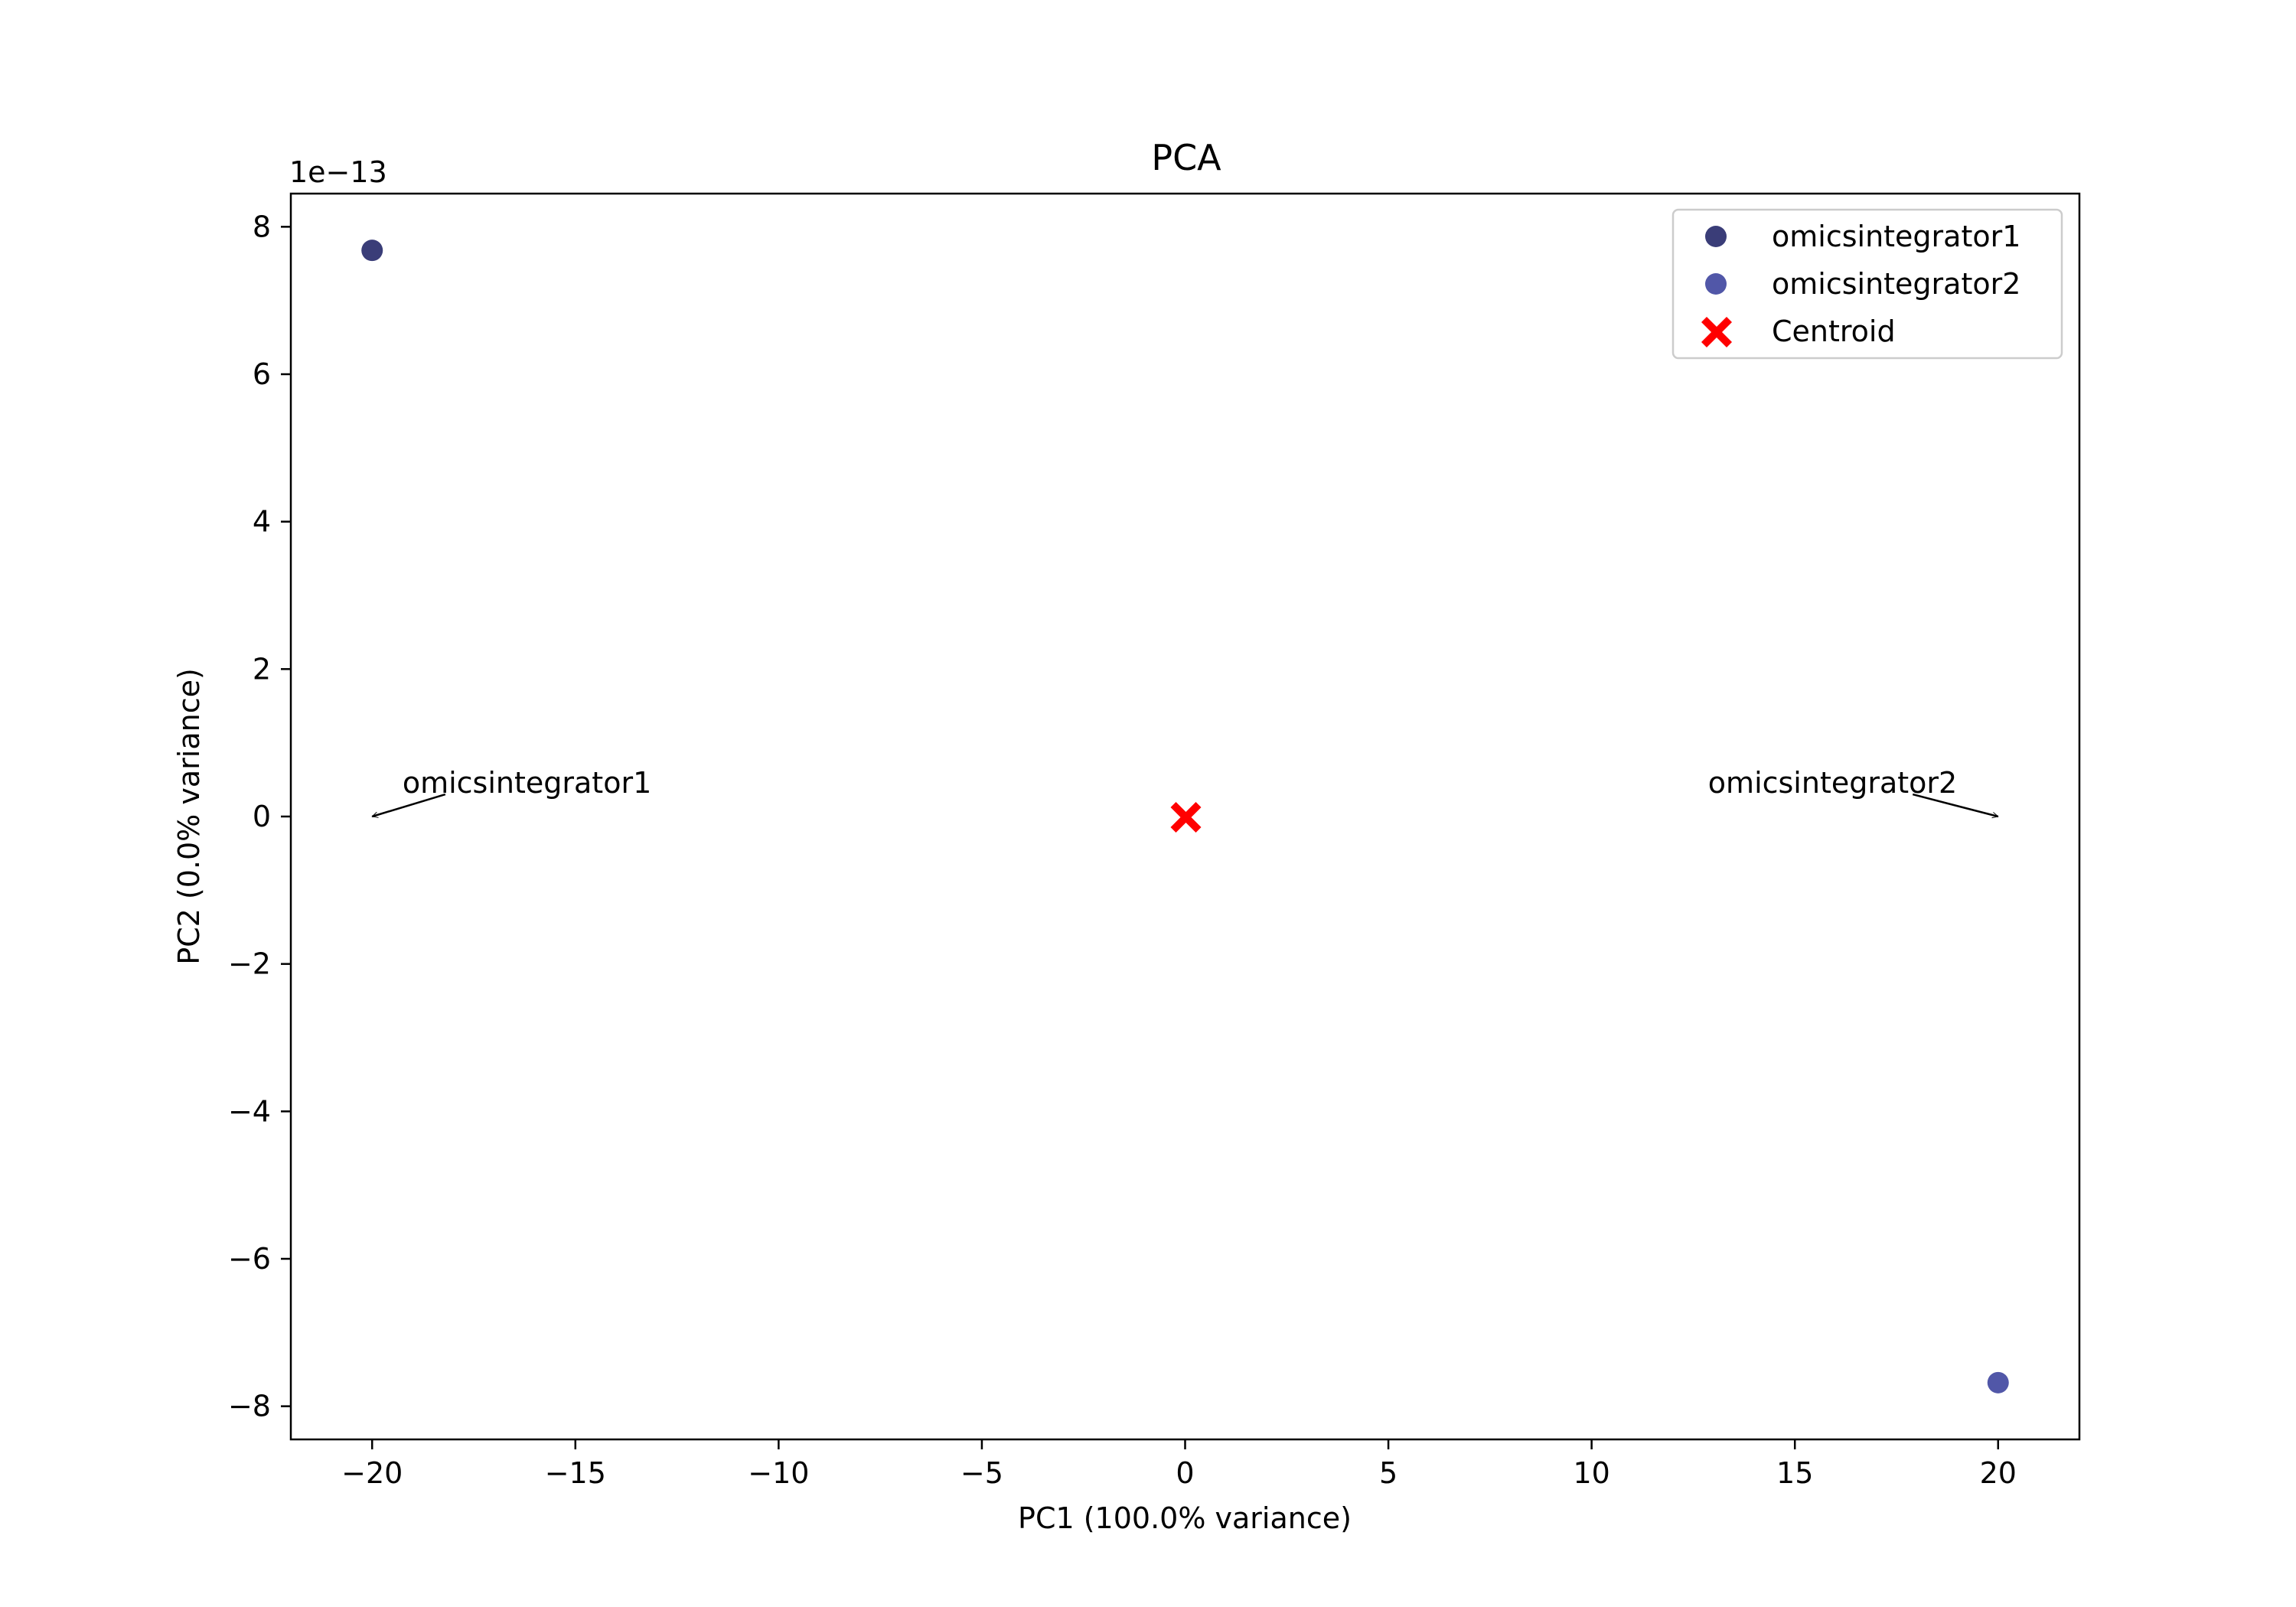 This screenshot has height=1607, width=2296. Describe the element at coordinates (1794, 1473) in the screenshot. I see `x-tick-label: 15` at that location.